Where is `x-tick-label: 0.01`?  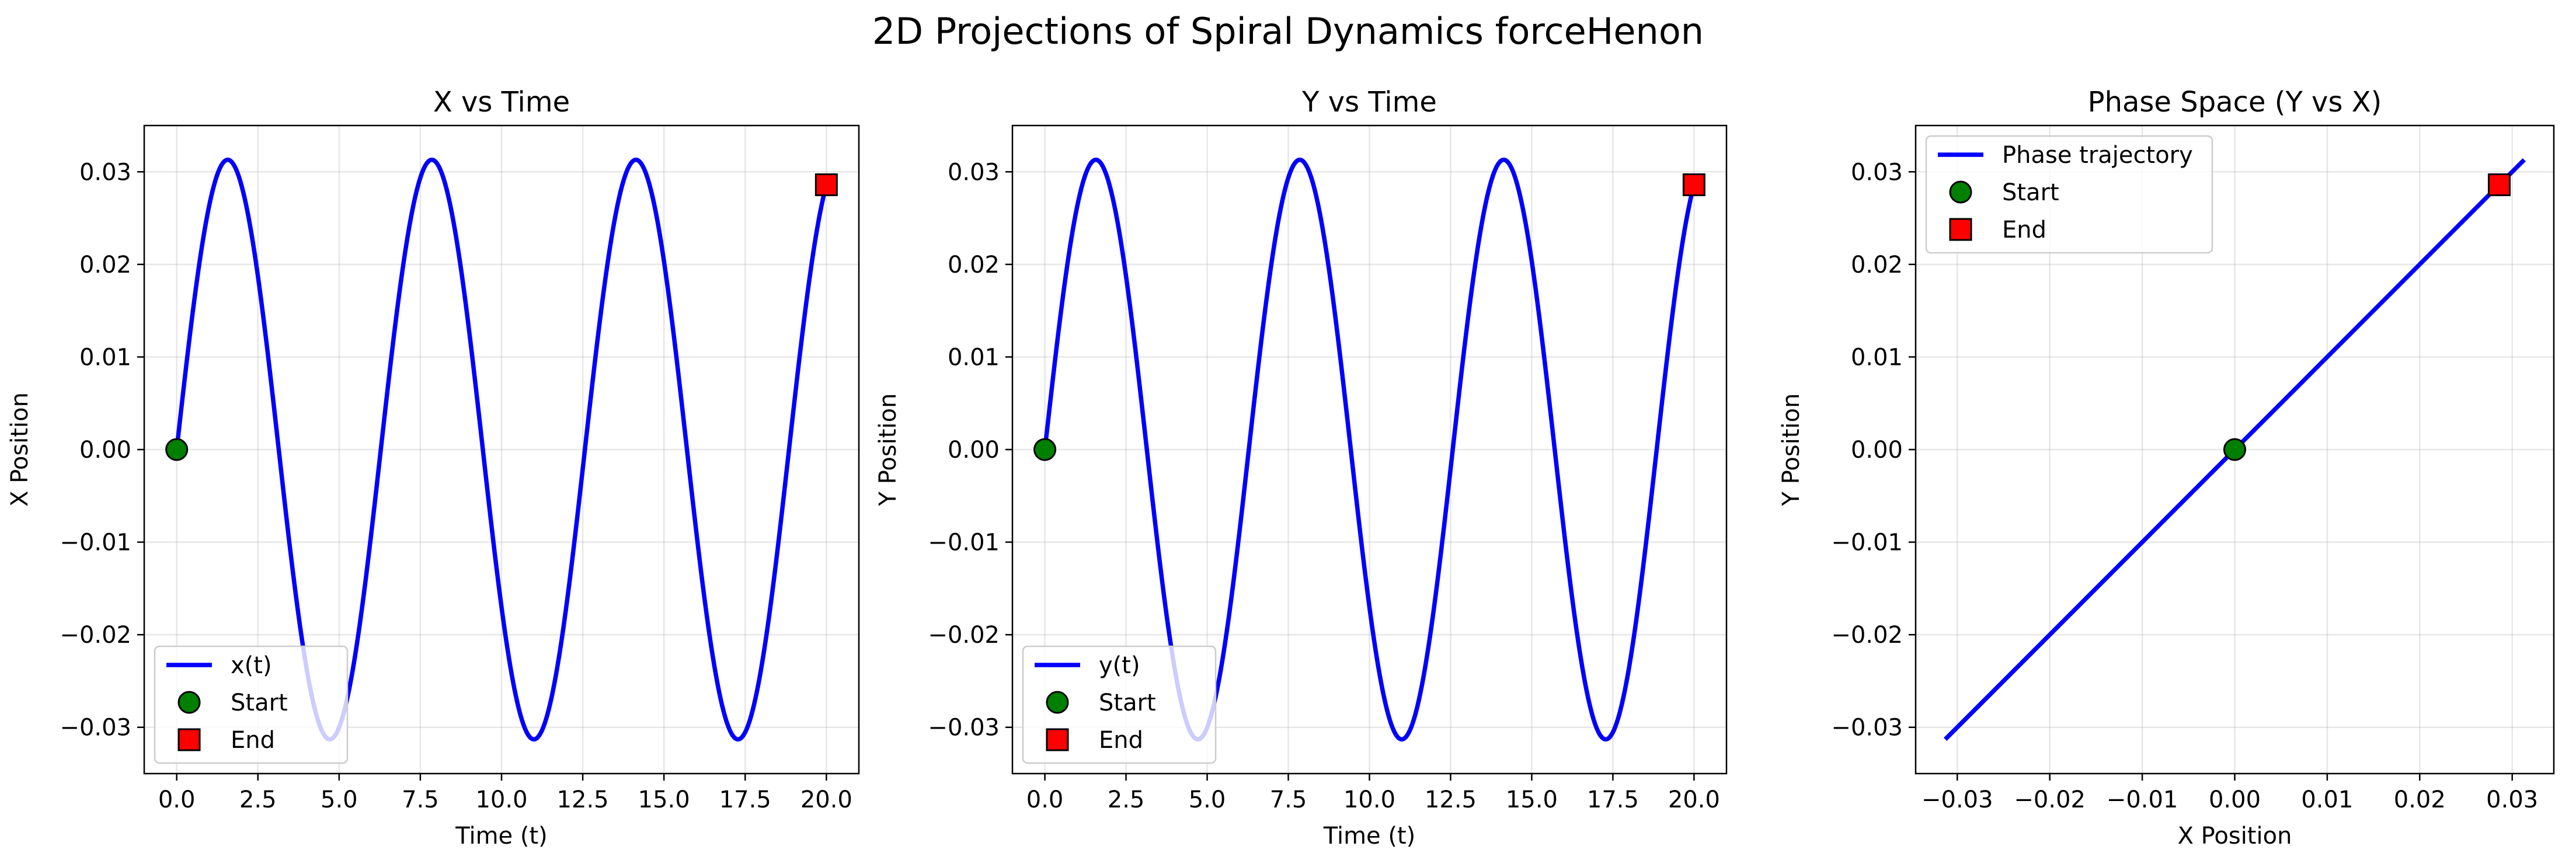 x-tick-label: 0.01 is located at coordinates (2327, 799).